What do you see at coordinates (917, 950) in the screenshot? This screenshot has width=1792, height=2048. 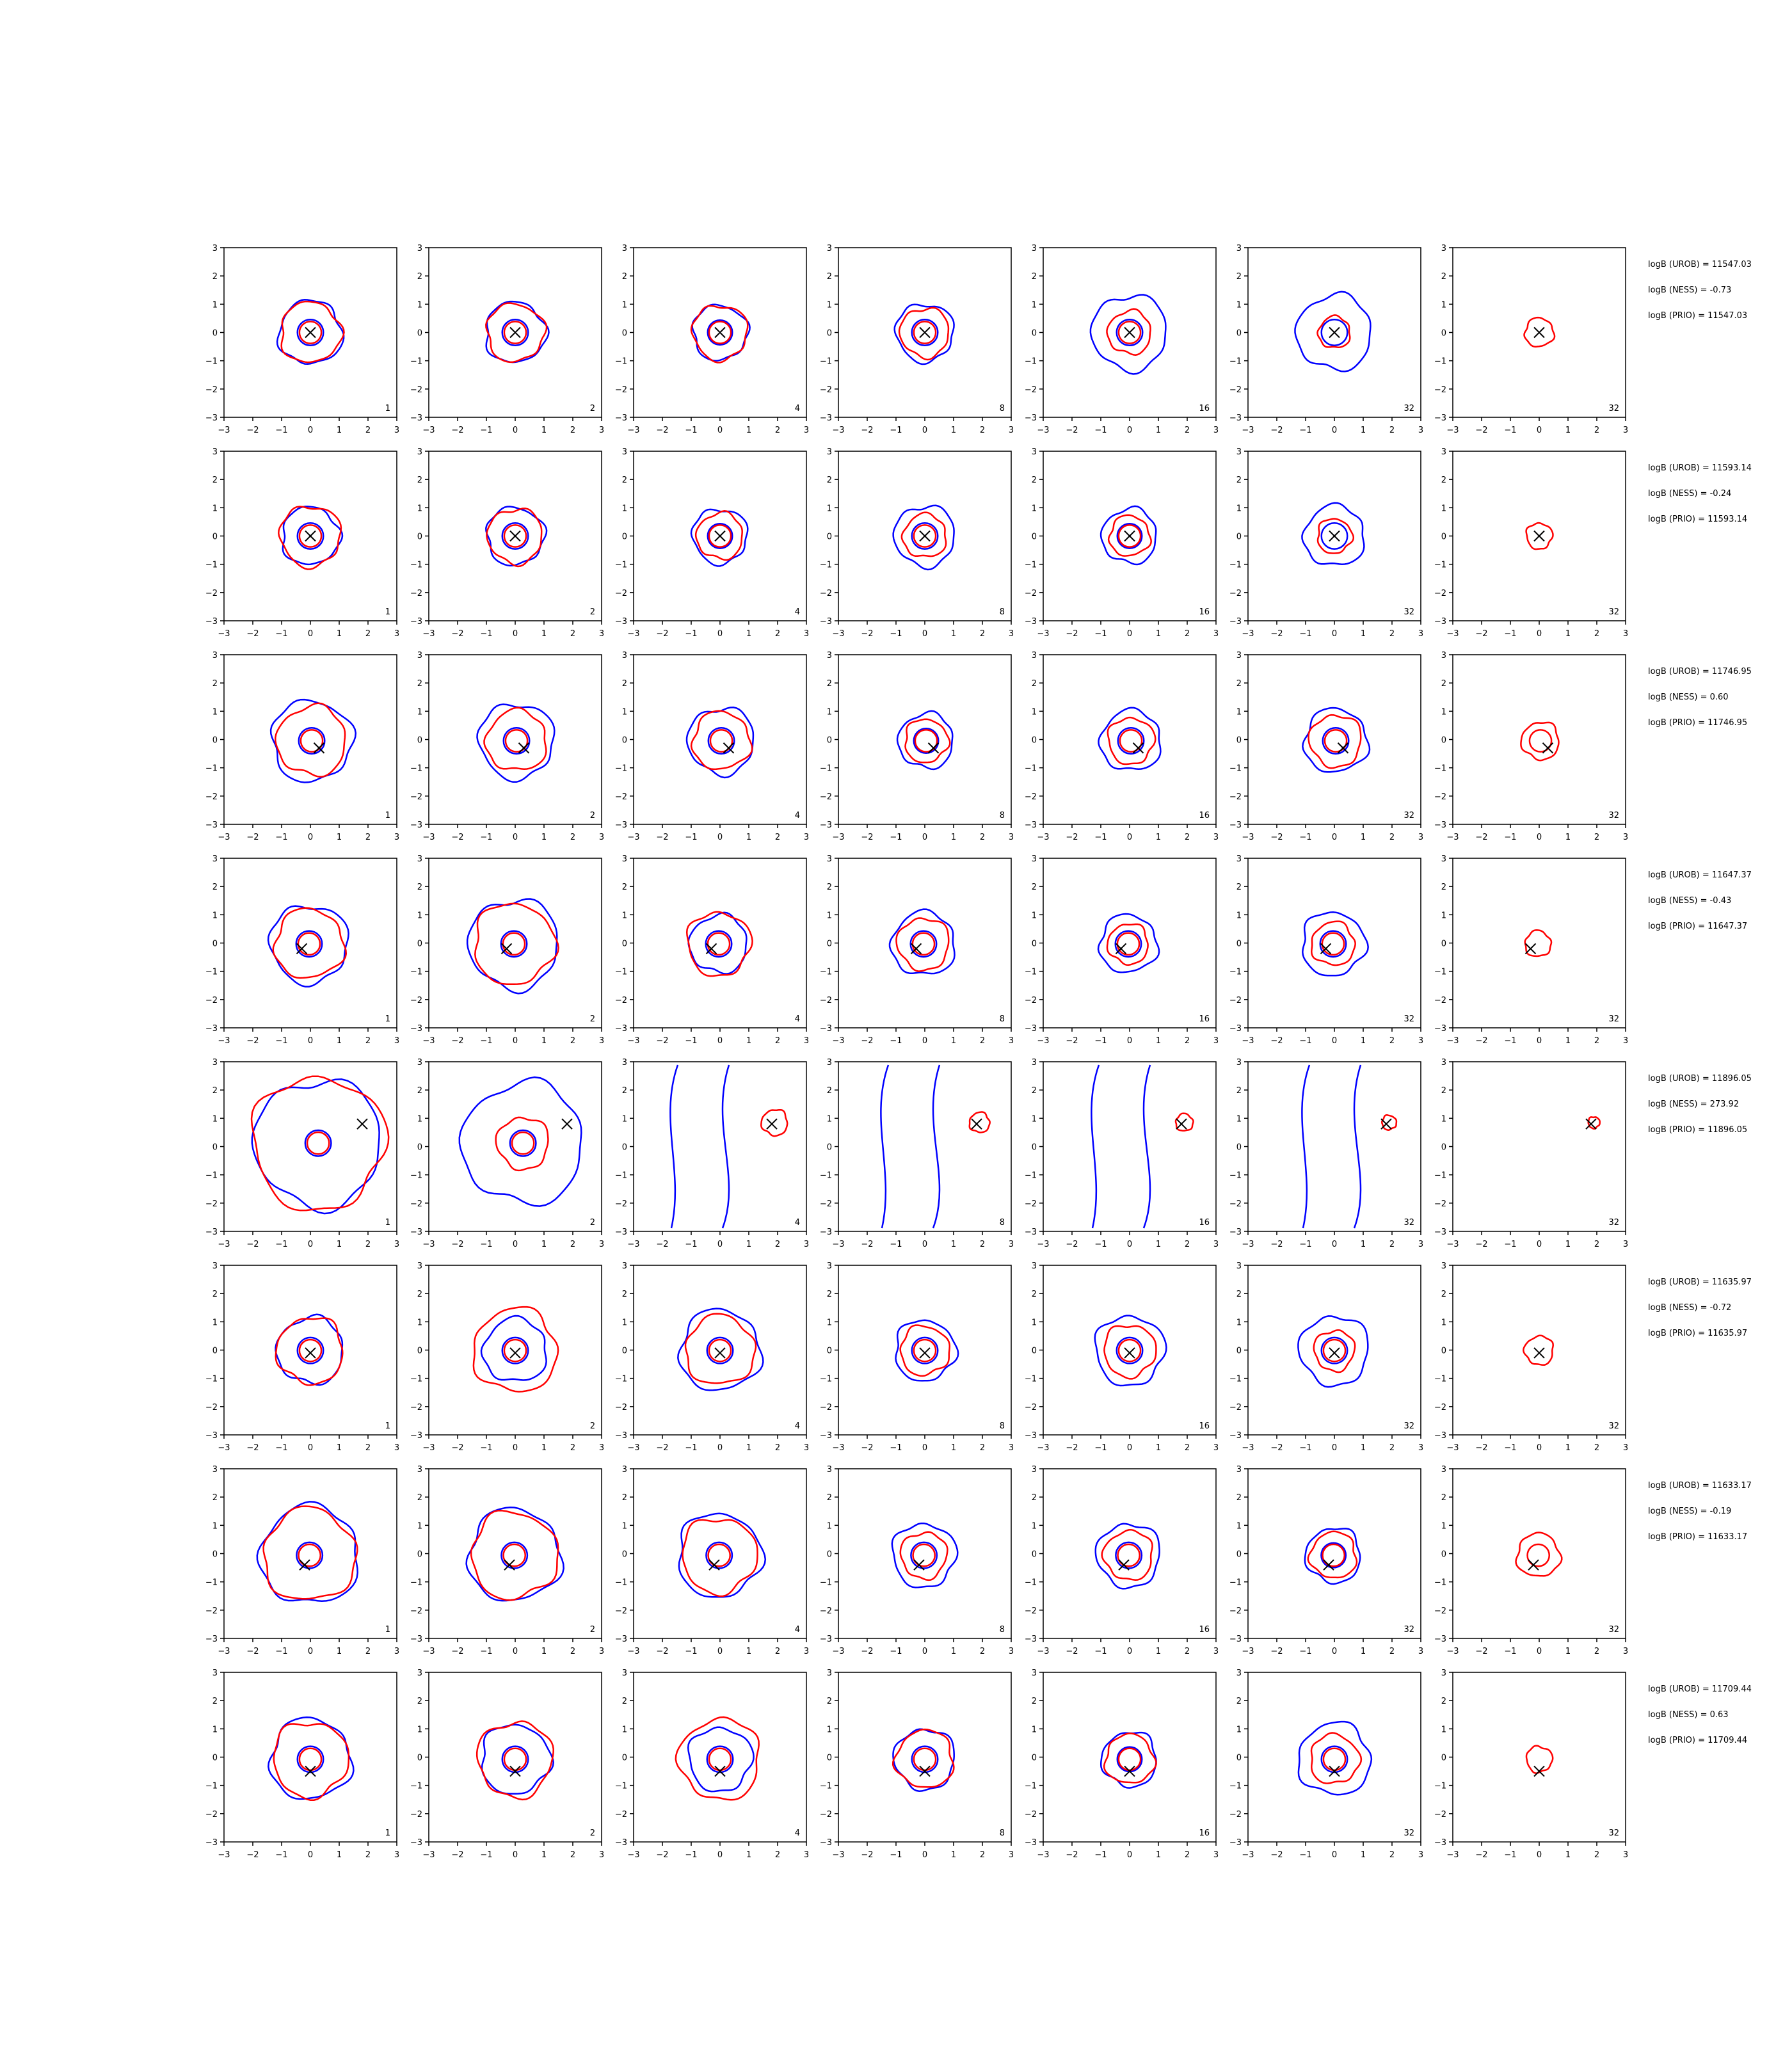 I see `subplot-r4-c4: −3 −2 −1 0 1 2 3 3 2 1 0 −1 −2 −3 8` at bounding box center [917, 950].